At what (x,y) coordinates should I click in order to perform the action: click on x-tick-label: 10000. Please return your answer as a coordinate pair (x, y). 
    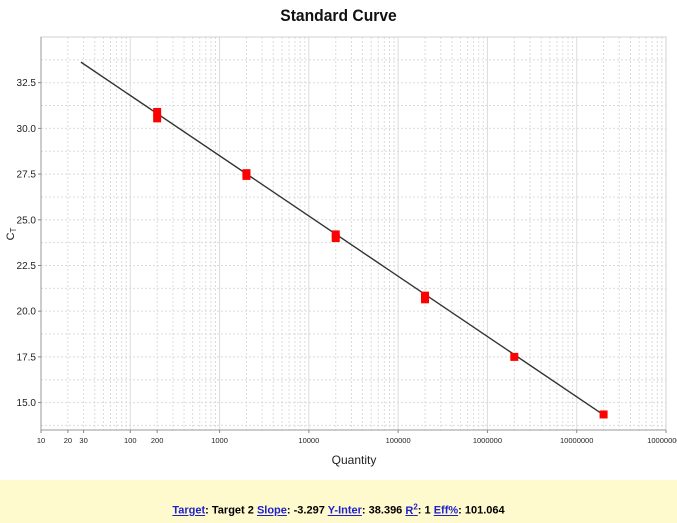
    Looking at the image, I should click on (308, 440).